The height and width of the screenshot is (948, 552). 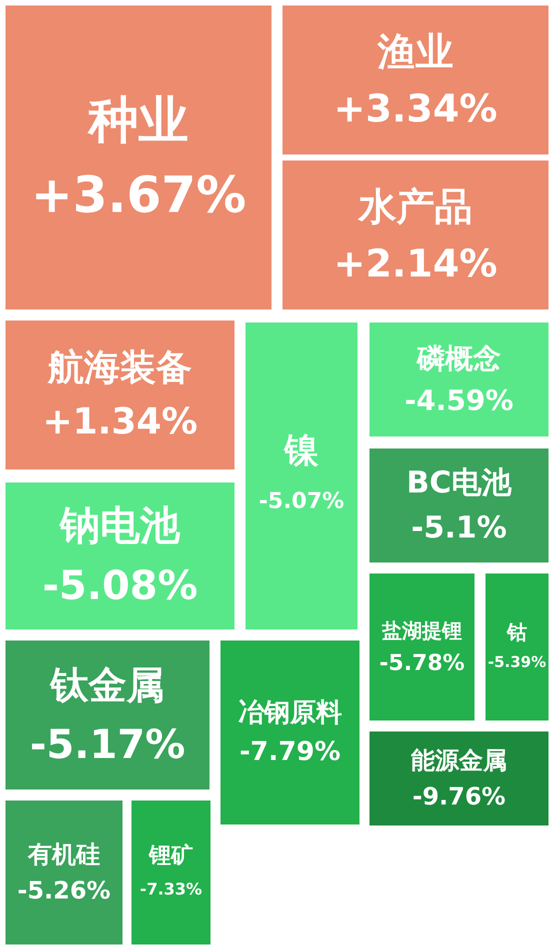 What do you see at coordinates (120, 422) in the screenshot?
I see `data-label: +1.34%` at bounding box center [120, 422].